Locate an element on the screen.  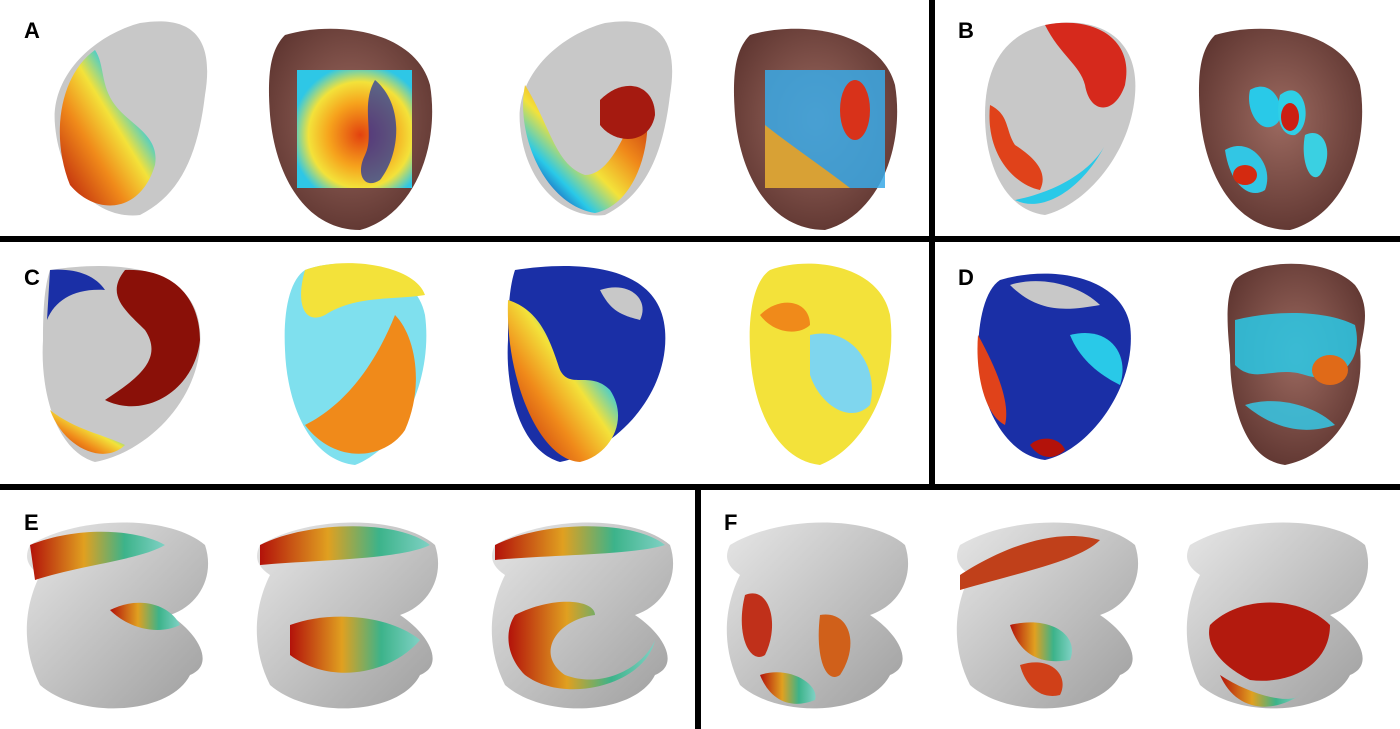
panel-label-b: B is located at coordinates (966, 30).